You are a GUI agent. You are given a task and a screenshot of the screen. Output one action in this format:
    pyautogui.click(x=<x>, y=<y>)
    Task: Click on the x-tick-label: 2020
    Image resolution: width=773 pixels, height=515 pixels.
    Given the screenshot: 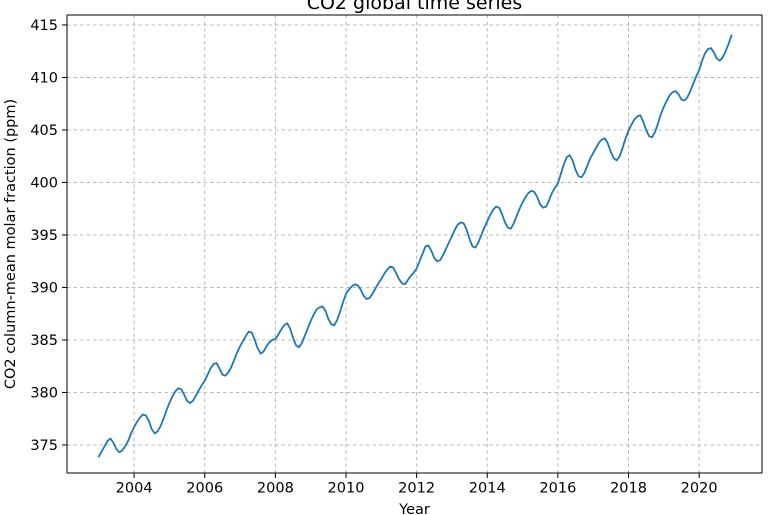 What is the action you would take?
    pyautogui.click(x=699, y=489)
    